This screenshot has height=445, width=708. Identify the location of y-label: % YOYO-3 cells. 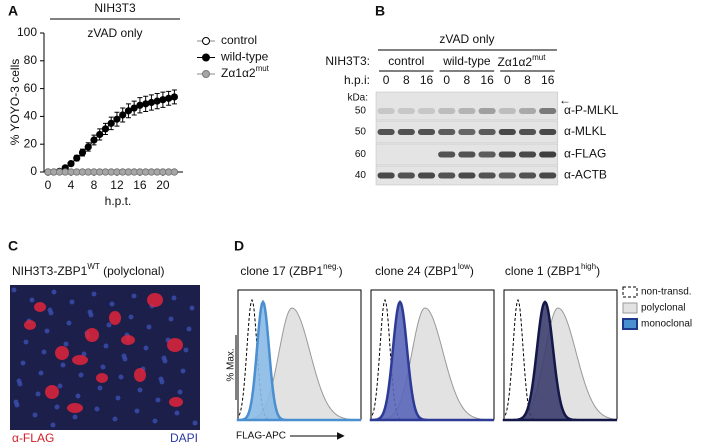
(15, 102).